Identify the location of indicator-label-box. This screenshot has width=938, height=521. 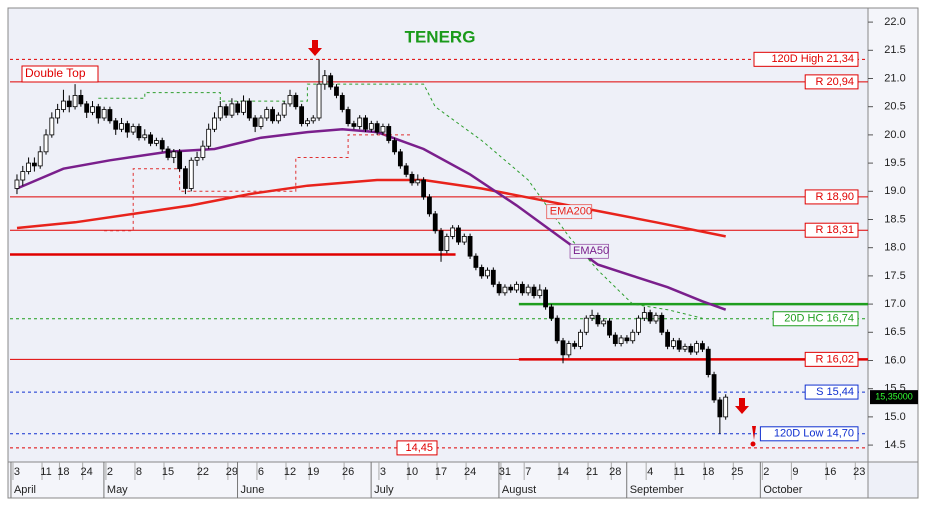
(589, 251).